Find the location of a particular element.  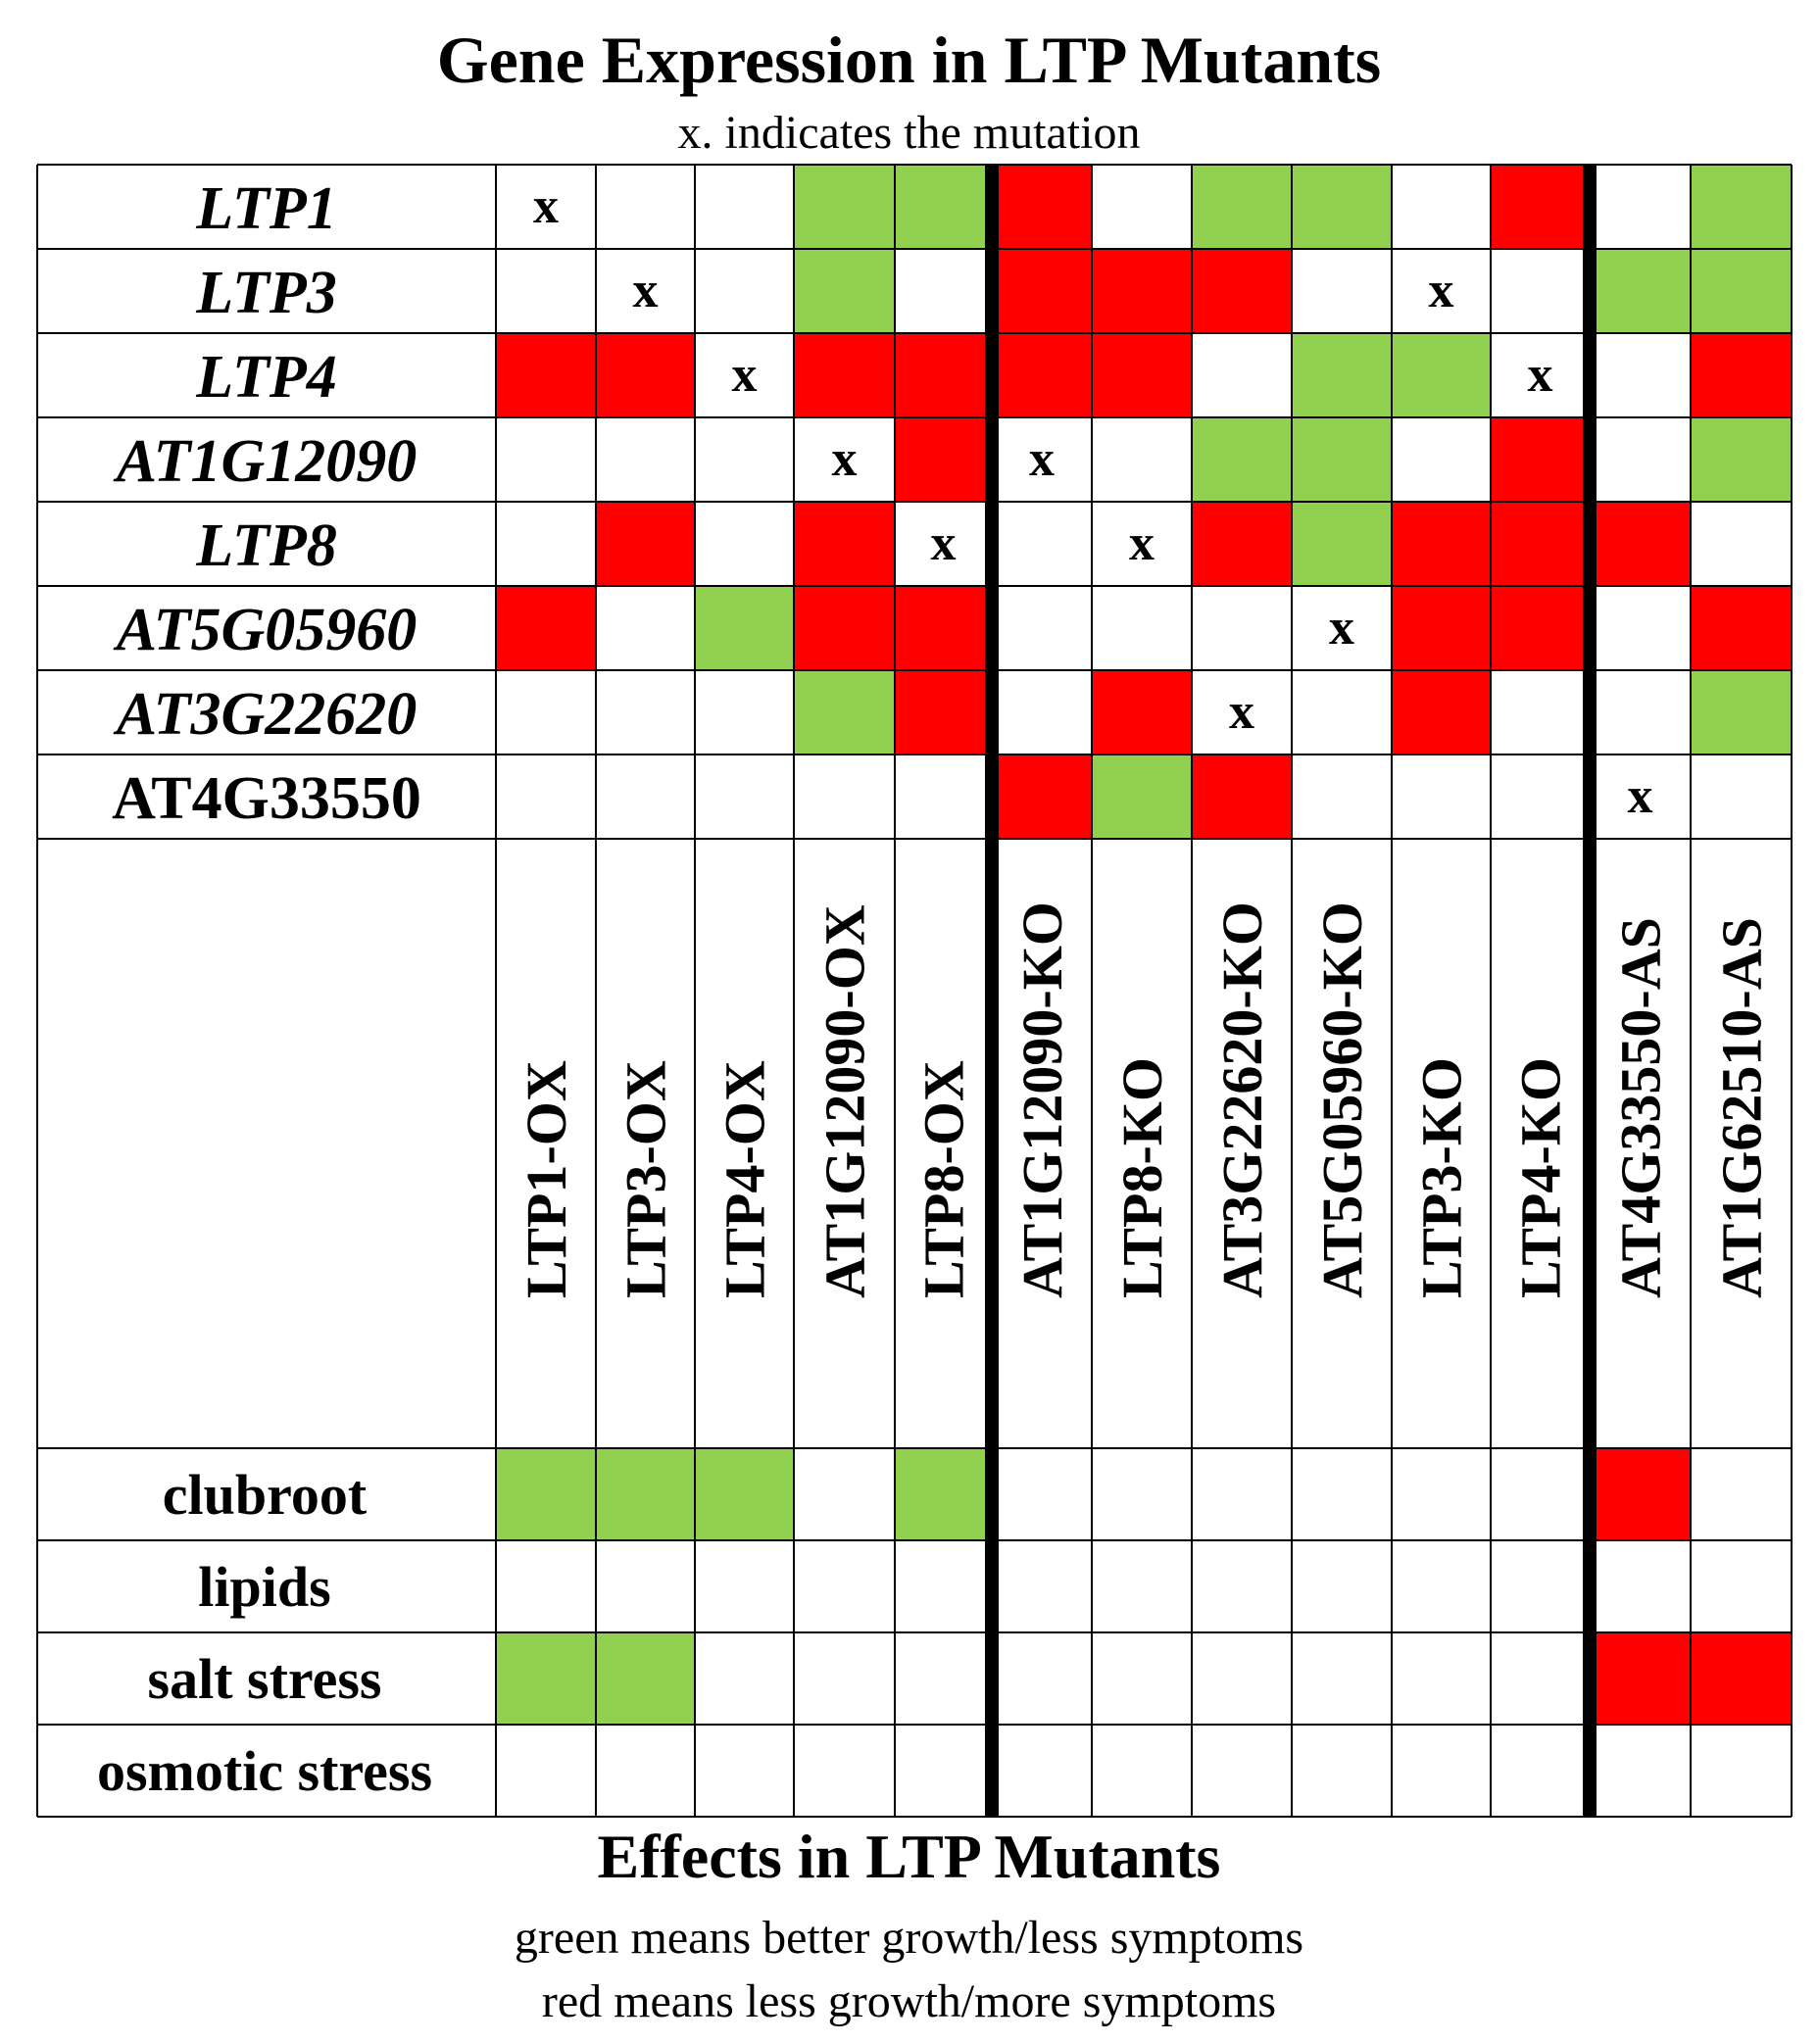

mutant-label-at4g33550-as: AT4G33550-AS is located at coordinates (1641, 1108).